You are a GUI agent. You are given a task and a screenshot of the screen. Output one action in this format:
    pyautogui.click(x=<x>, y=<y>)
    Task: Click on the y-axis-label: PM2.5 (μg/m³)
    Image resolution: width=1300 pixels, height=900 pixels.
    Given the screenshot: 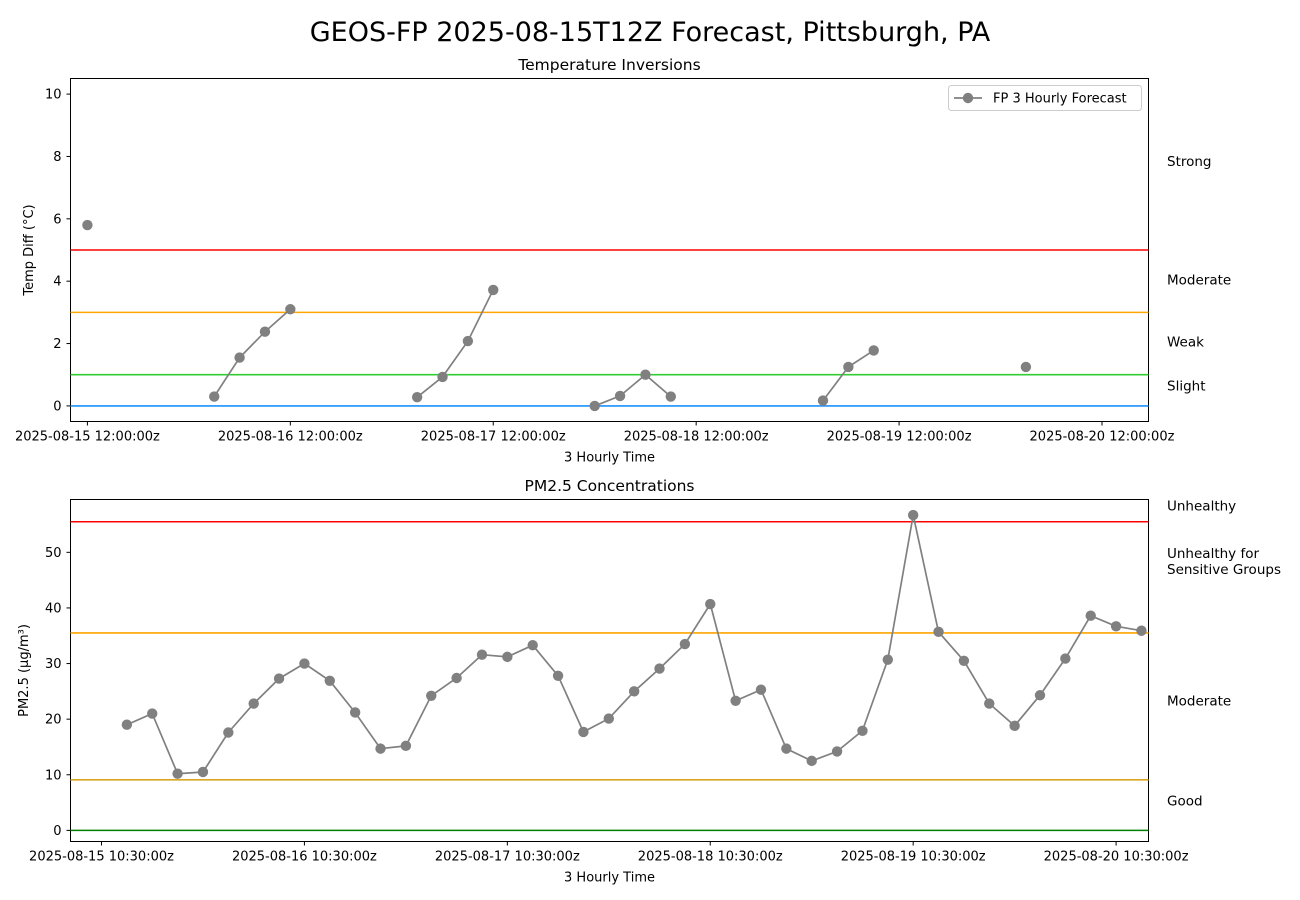 What is the action you would take?
    pyautogui.click(x=24, y=670)
    